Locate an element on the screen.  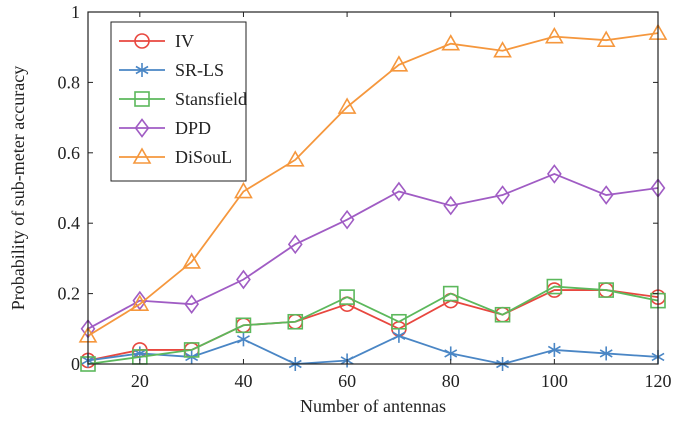
y-tick-label: 1 is located at coordinates (75, 12).